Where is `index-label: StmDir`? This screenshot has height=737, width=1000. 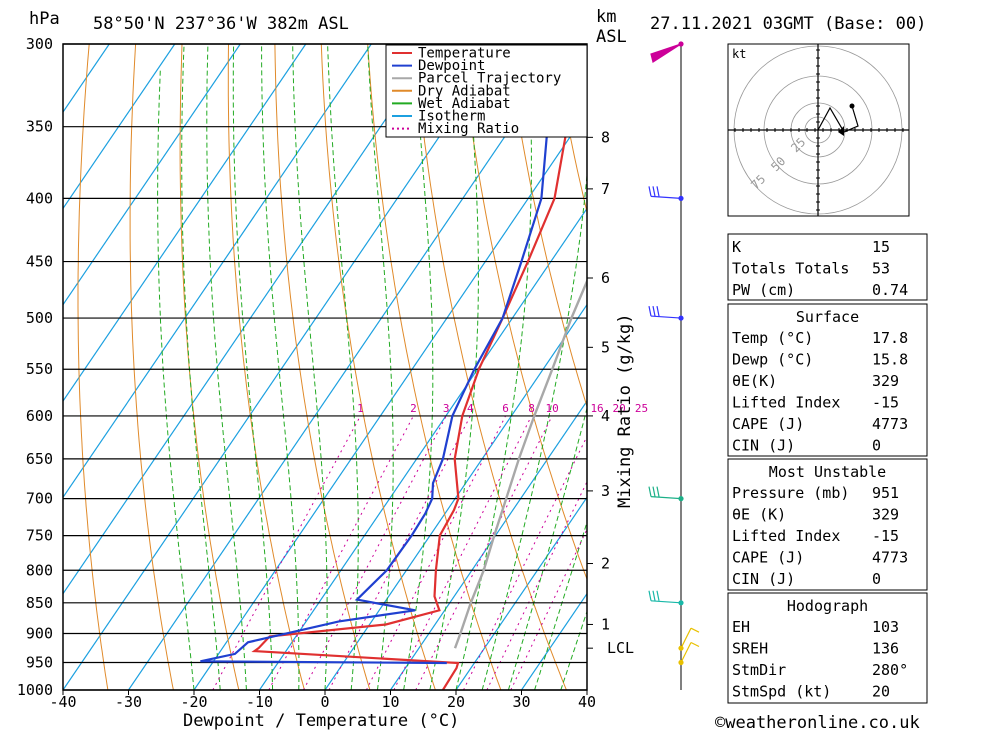
index-label: StmDir is located at coordinates (759, 670).